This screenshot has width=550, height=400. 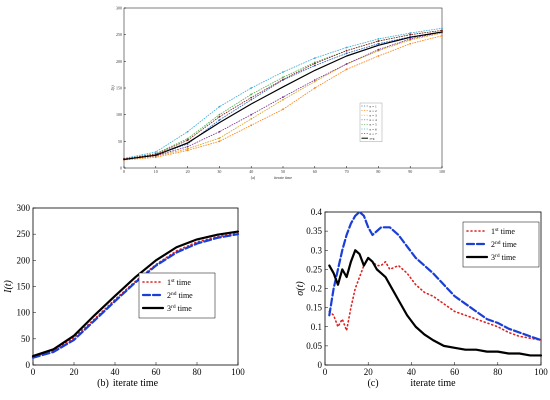 I want to click on panel-label: (a), so click(x=253, y=177).